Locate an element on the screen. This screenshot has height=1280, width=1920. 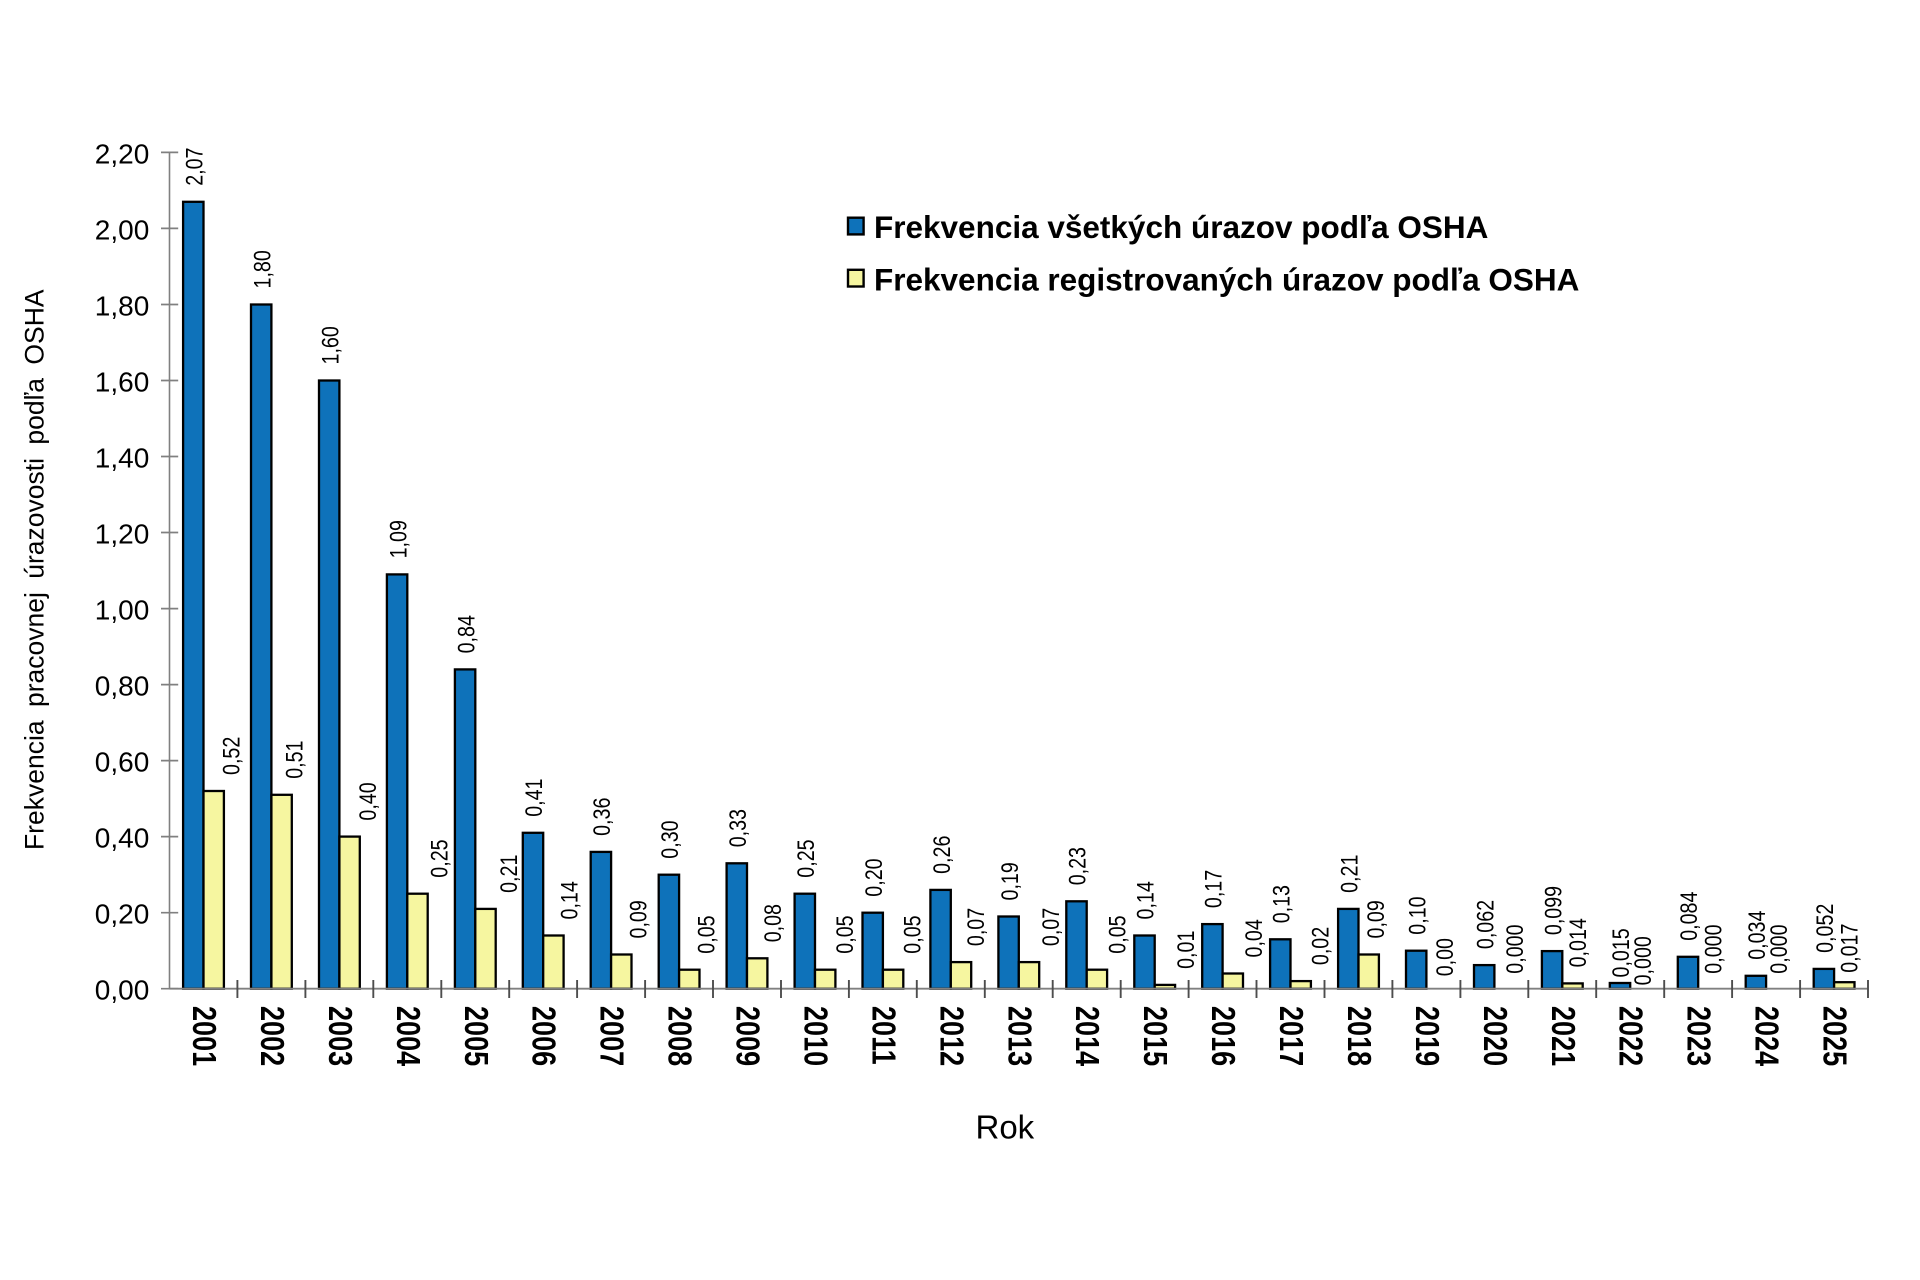
svg-text: 0,23 is located at coordinates (1077, 866).